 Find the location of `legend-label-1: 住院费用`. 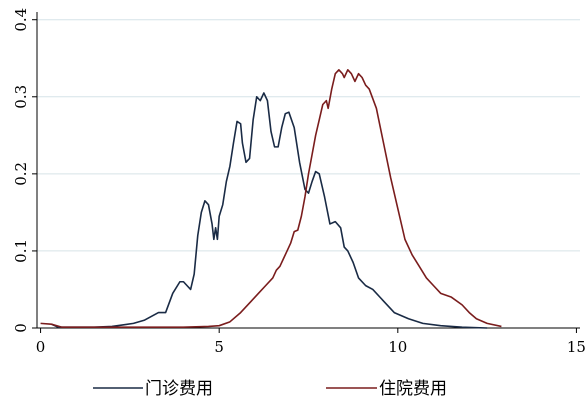

legend-label-1: 住院费用 is located at coordinates (413, 389).